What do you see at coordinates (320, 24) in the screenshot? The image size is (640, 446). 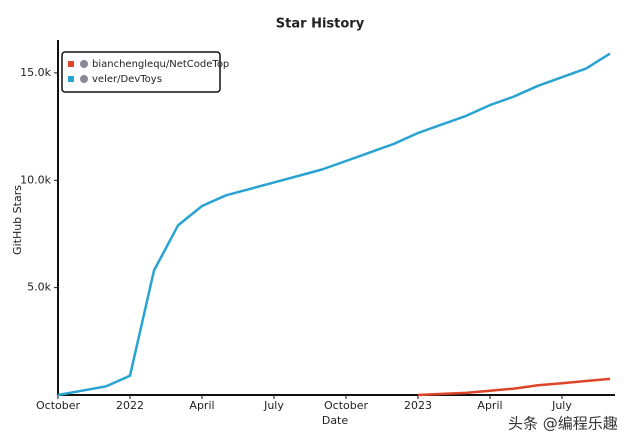 I see `chart-title: Star History` at bounding box center [320, 24].